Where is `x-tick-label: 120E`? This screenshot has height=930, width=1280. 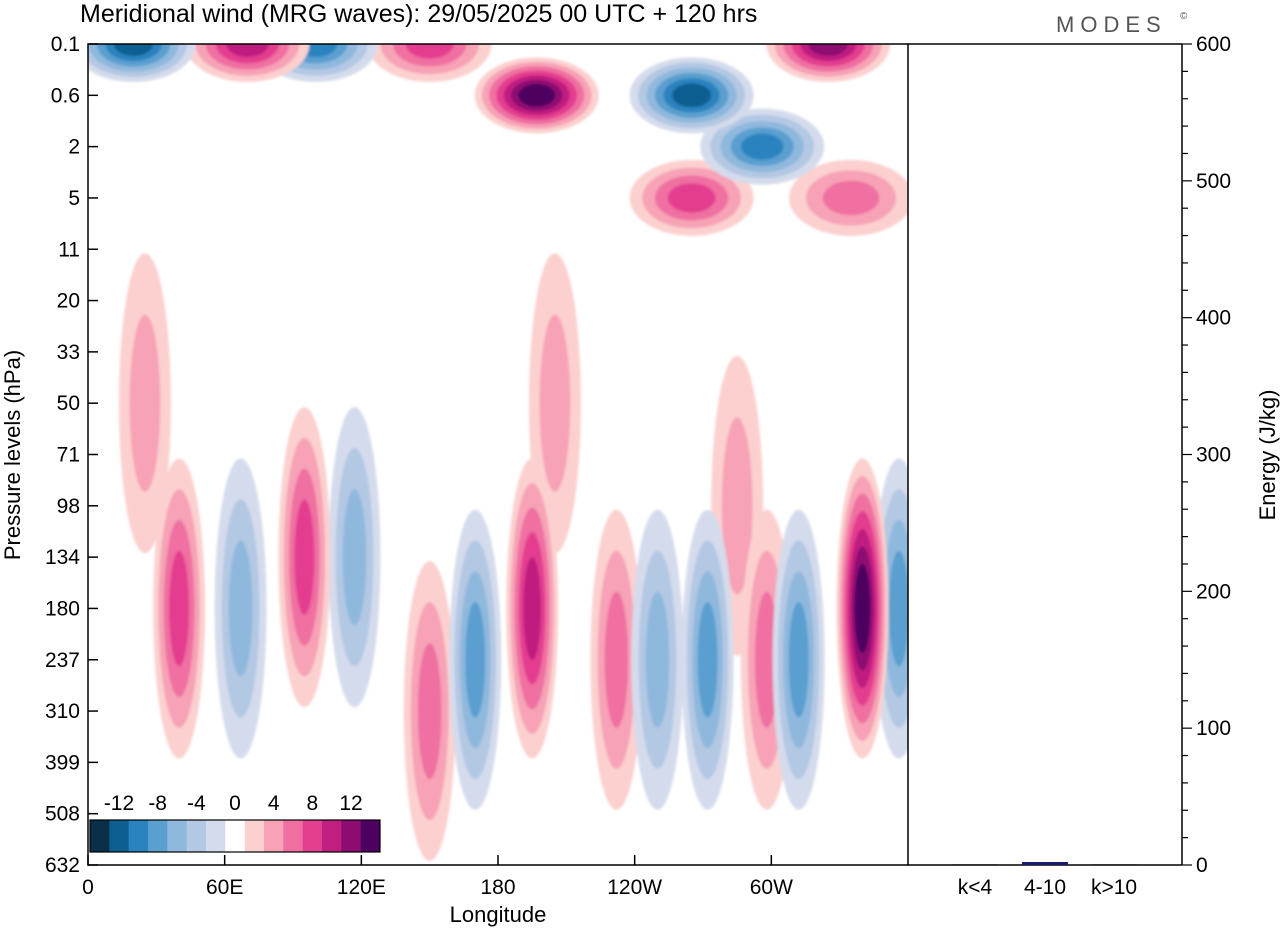 x-tick-label: 120E is located at coordinates (361, 887).